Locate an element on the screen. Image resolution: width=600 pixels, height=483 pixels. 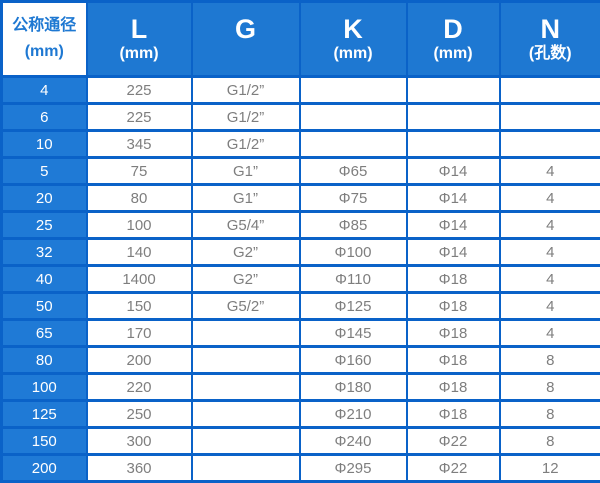
corner-header: 公称通径 (mm) is located at coordinates (44, 39).